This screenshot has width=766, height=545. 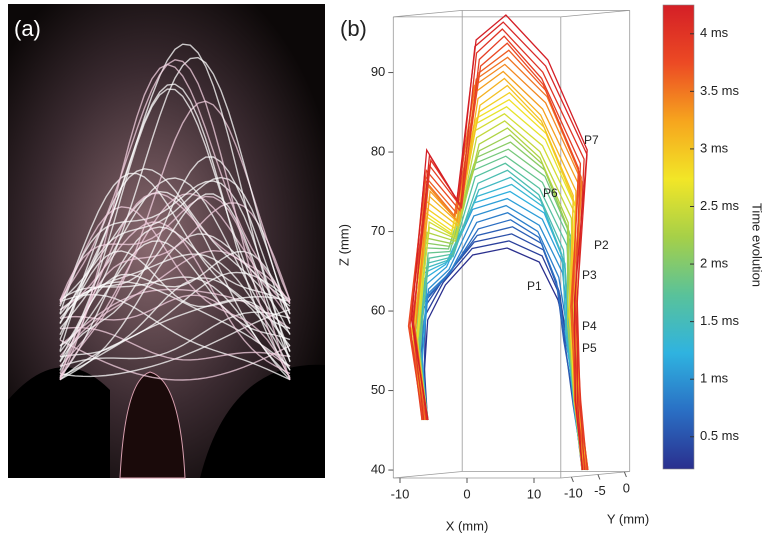 What do you see at coordinates (378, 71) in the screenshot?
I see `z-tick-label: 90` at bounding box center [378, 71].